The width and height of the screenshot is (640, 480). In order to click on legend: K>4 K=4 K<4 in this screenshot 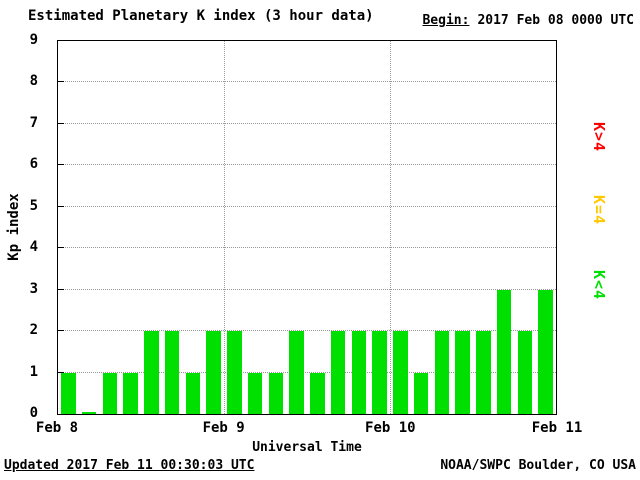, I will do `click(602, 227)`.